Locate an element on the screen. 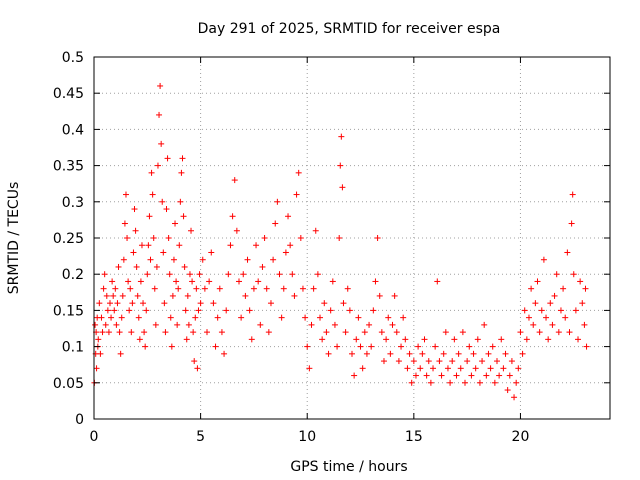 This screenshot has height=480, width=640. y-tick-label: 0.5 is located at coordinates (73, 58).